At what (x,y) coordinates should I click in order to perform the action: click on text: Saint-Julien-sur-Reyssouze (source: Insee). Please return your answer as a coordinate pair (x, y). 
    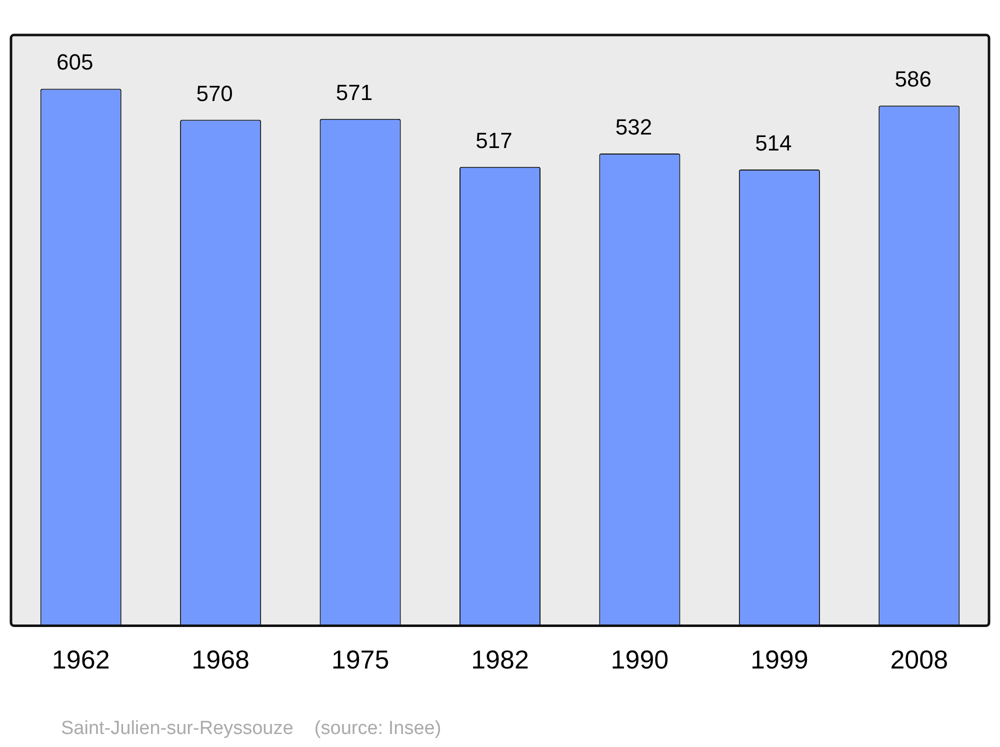
    Looking at the image, I should click on (251, 729).